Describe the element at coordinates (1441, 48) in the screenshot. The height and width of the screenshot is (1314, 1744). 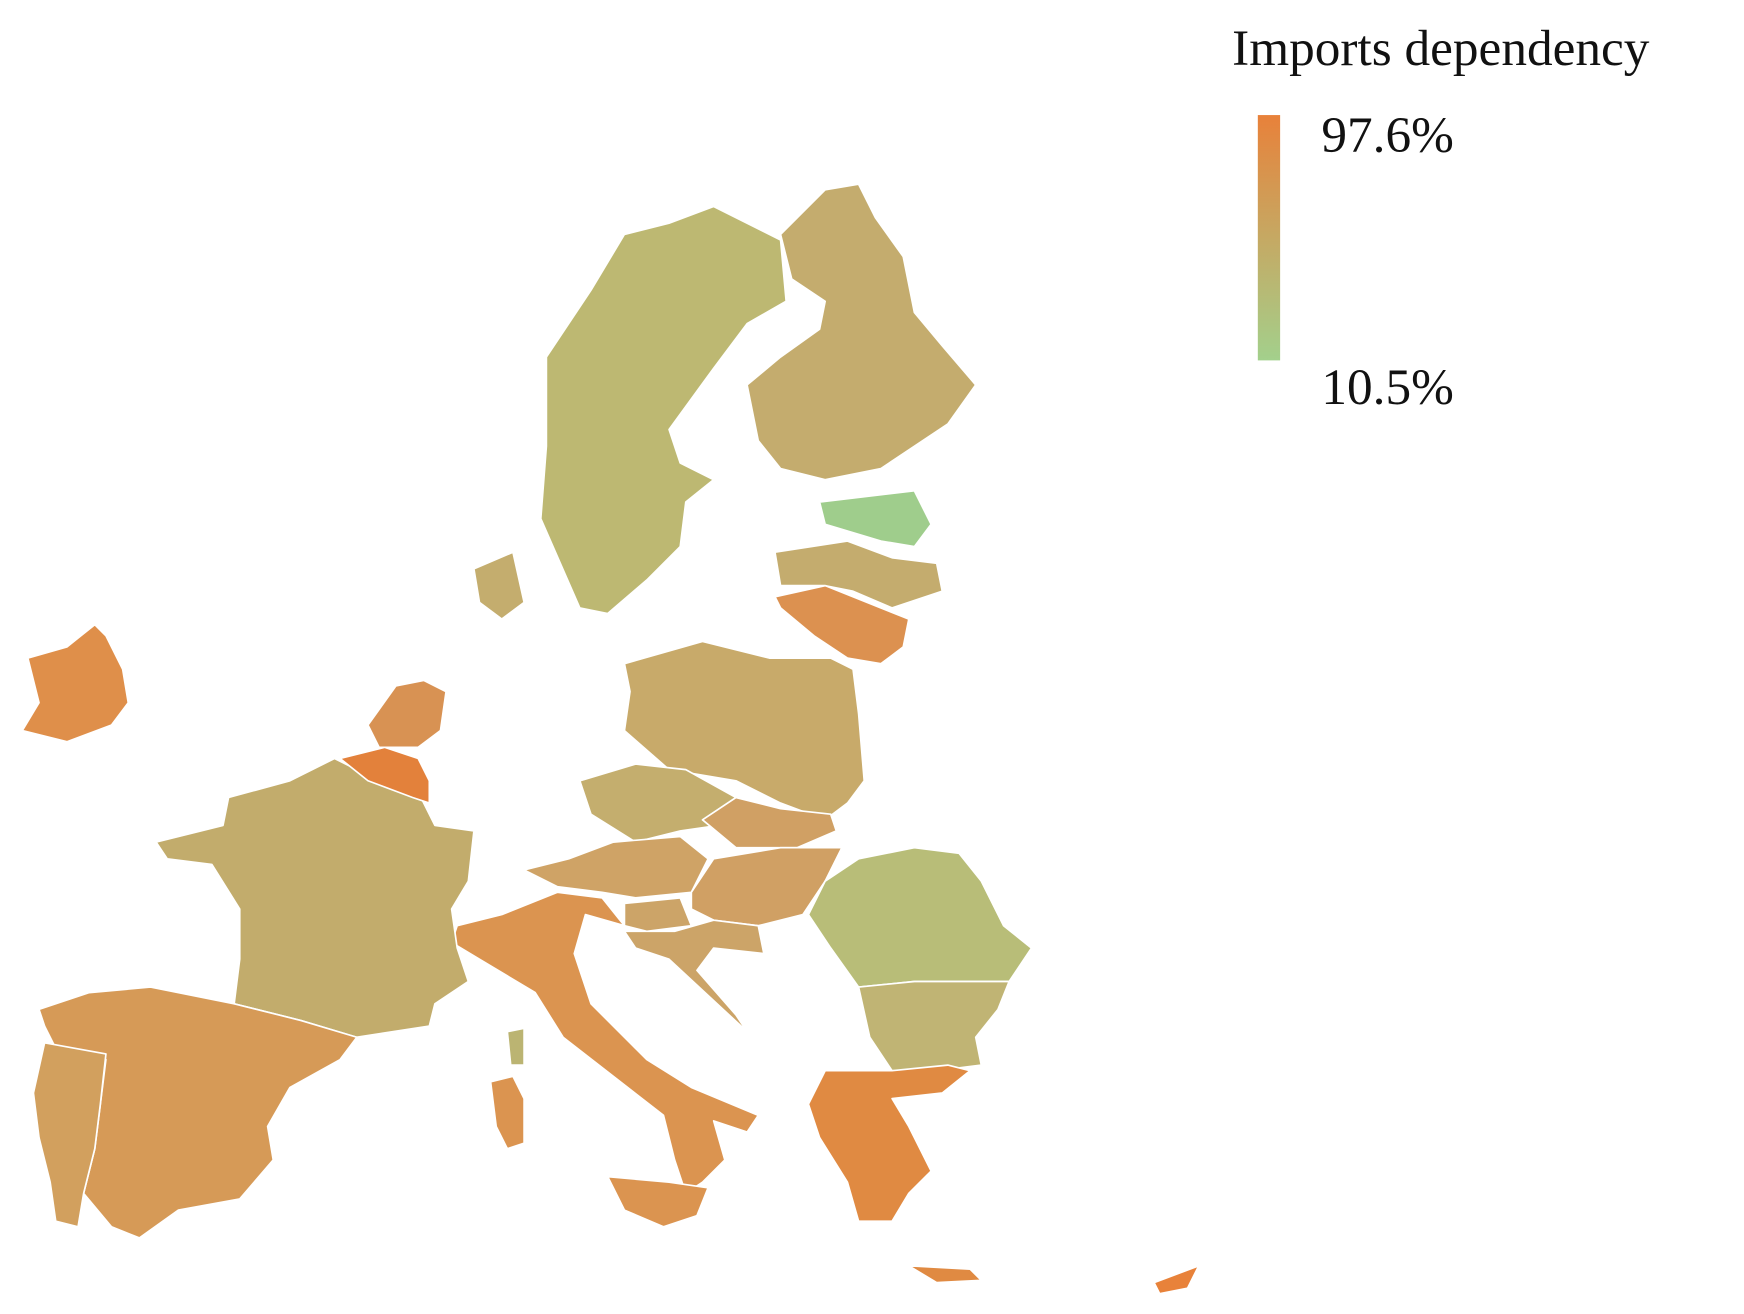
I see `legend-title: Imports dependency` at that location.